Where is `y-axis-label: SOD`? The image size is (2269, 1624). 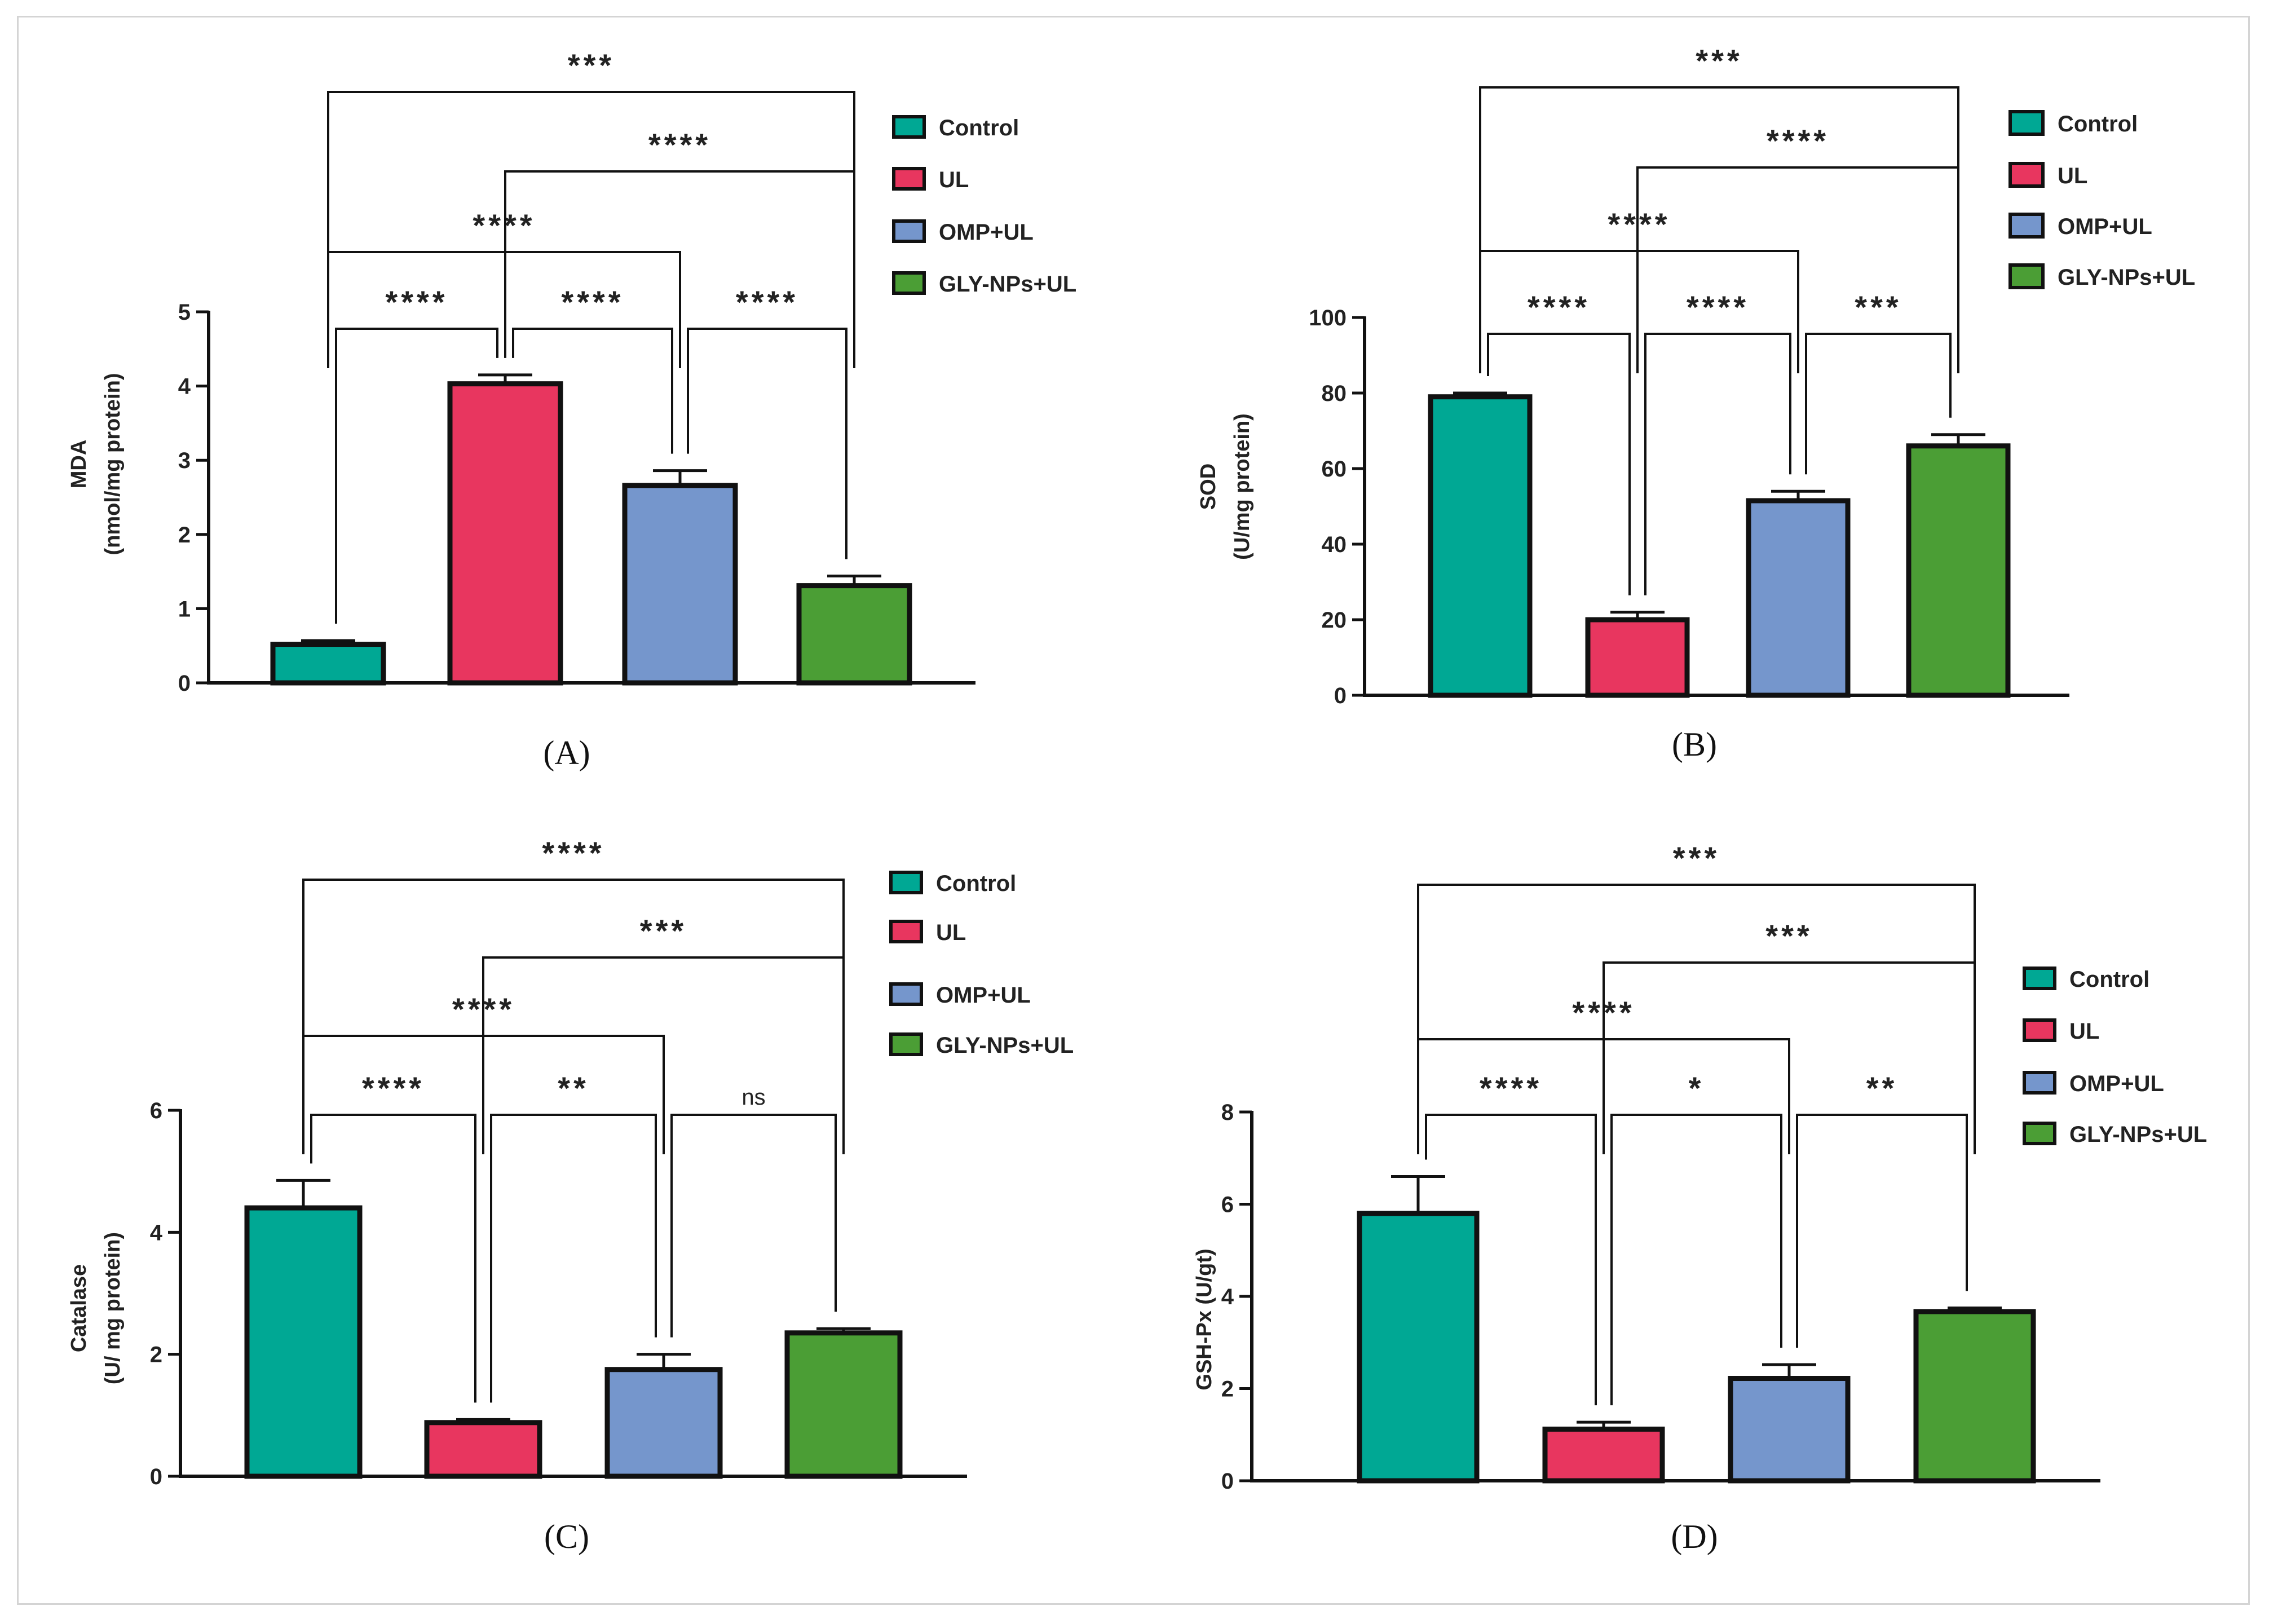
y-axis-label: SOD is located at coordinates (1208, 487).